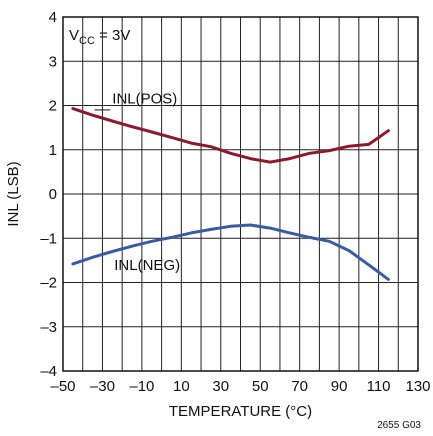  What do you see at coordinates (144, 98) in the screenshot?
I see `series-label-inl-pos: INL(POS)` at bounding box center [144, 98].